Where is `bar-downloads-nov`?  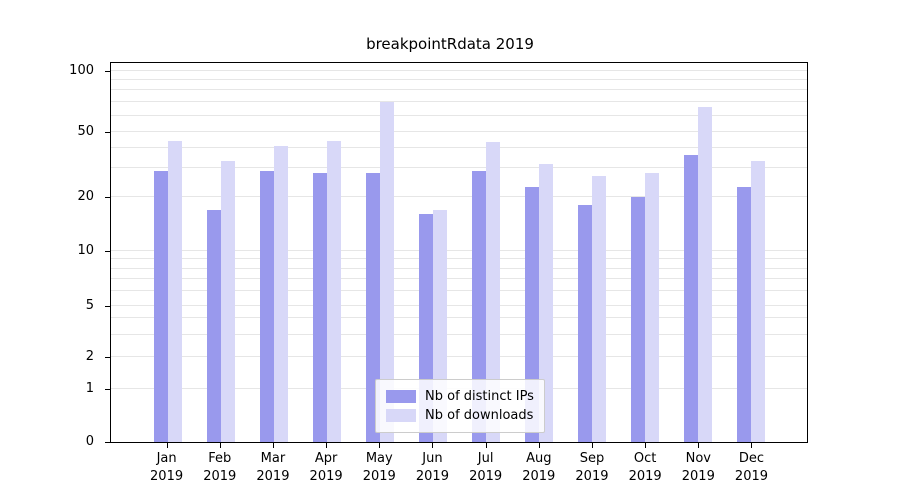
bar-downloads-nov is located at coordinates (704, 274).